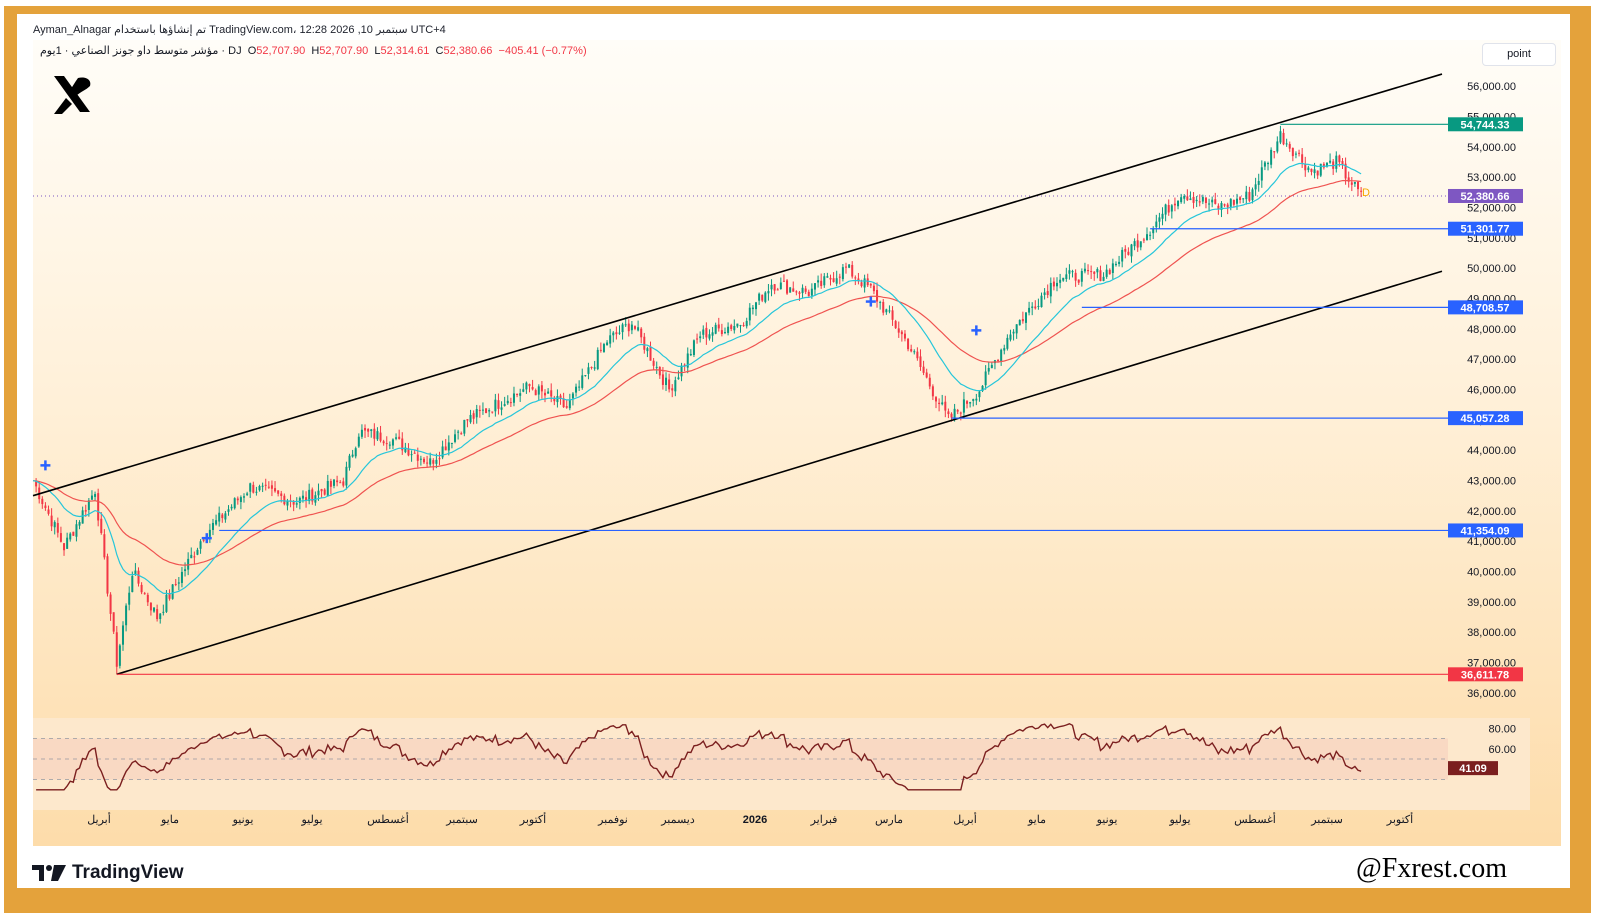  I want to click on scale-mode-button: point, so click(1519, 54).